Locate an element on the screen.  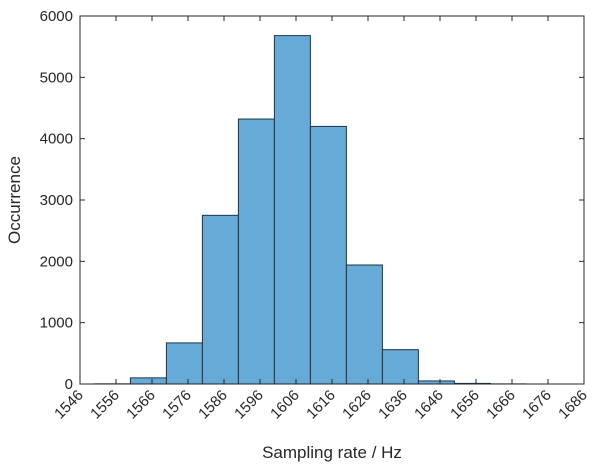
y-tick-label: 0 is located at coordinates (69, 384).